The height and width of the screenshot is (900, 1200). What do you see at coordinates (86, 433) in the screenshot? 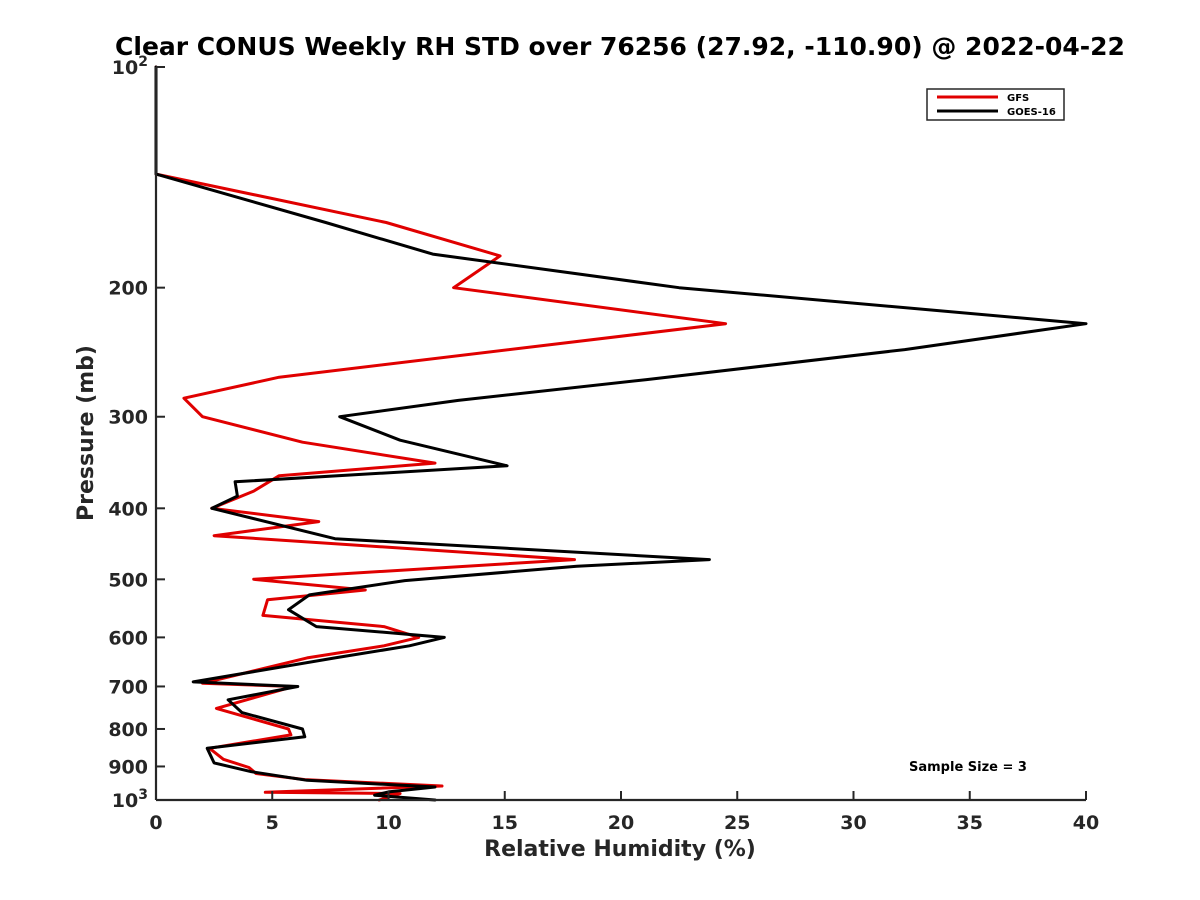
I see `y-axis-label: Pressure (mb)` at bounding box center [86, 433].